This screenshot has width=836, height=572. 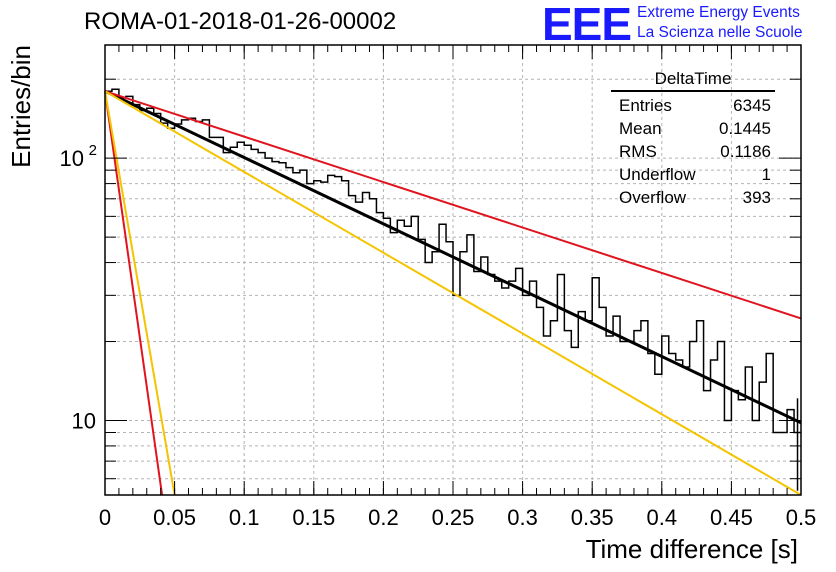 I want to click on stats-value: 1, so click(x=766, y=174).